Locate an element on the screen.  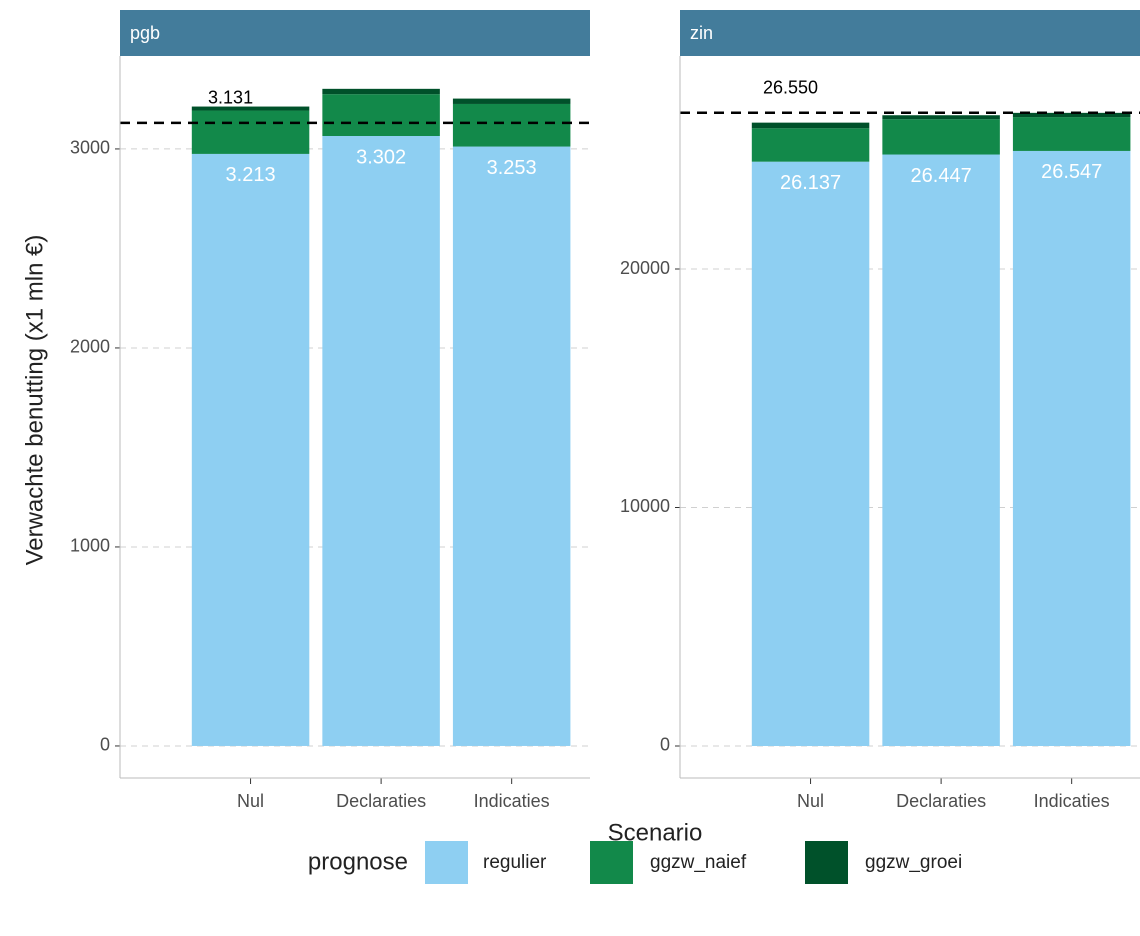
y-tick-label: 3000 is located at coordinates (90, 148).